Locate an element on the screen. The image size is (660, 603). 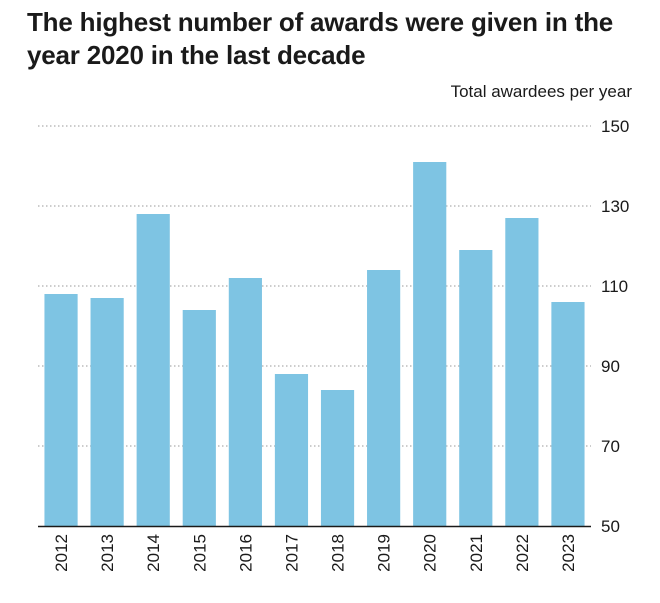
bar-2012 is located at coordinates (61, 410).